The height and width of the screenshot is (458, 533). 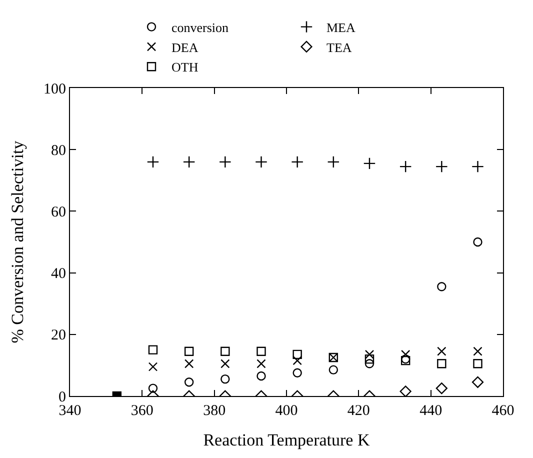 What do you see at coordinates (58, 274) in the screenshot?
I see `y-tick-label: 40` at bounding box center [58, 274].